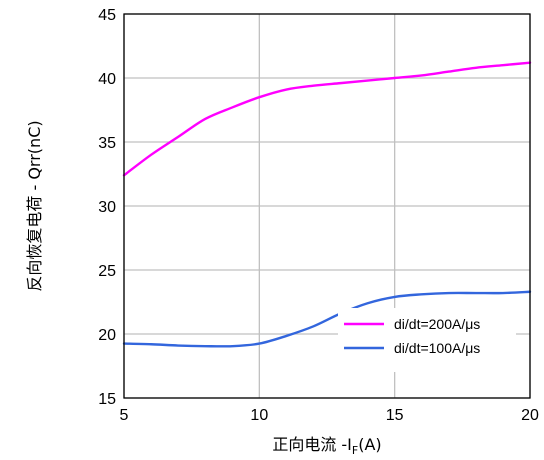 Image resolution: width=544 pixels, height=460 pixels. Describe the element at coordinates (437, 324) in the screenshot. I see `legend-label: di/dt=200A/μs` at that location.